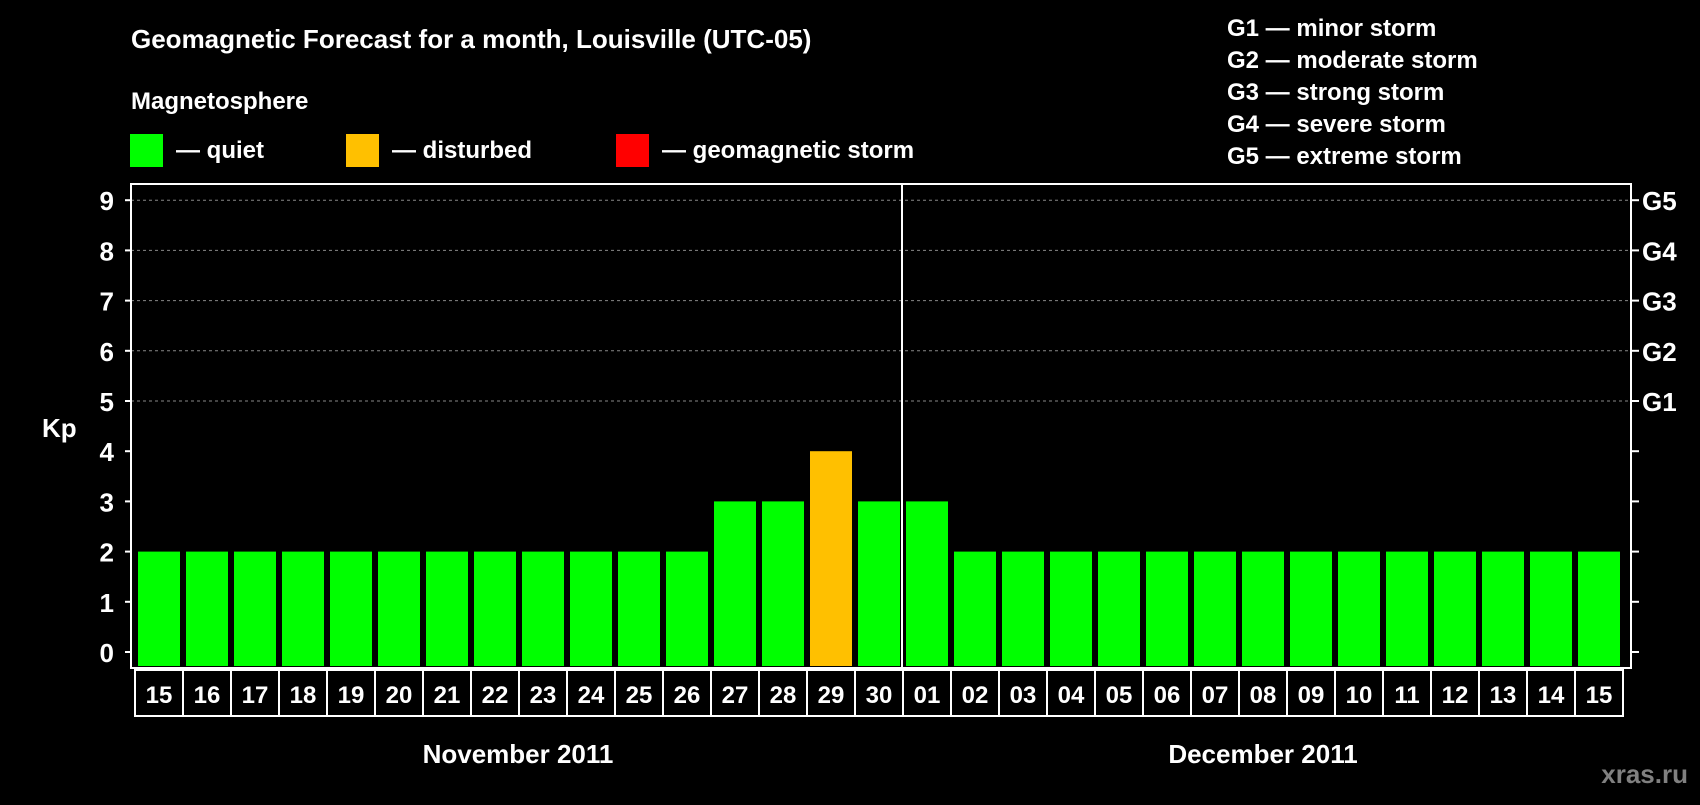 The width and height of the screenshot is (1700, 805). What do you see at coordinates (107, 251) in the screenshot?
I see `y-tick-label: 8` at bounding box center [107, 251].